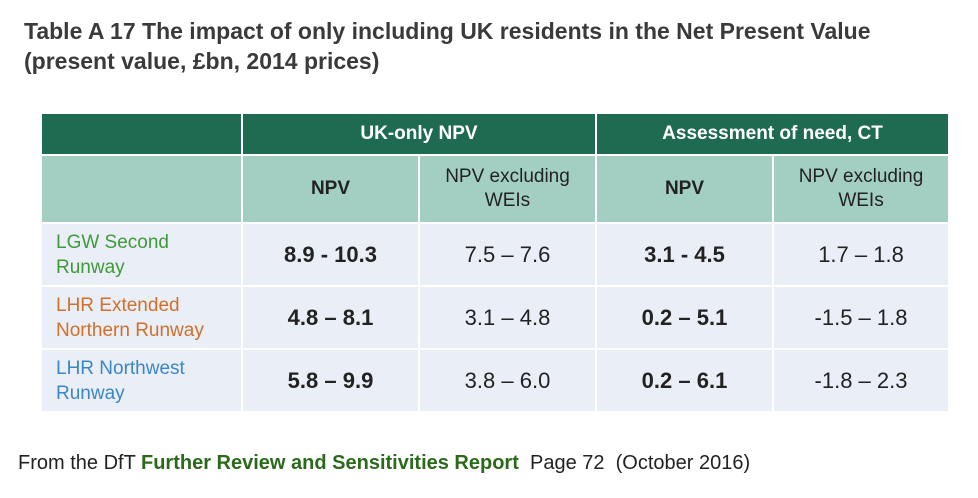 The width and height of the screenshot is (978, 498). I want to click on row-label: LHR Extended Northern Runway, so click(141, 317).